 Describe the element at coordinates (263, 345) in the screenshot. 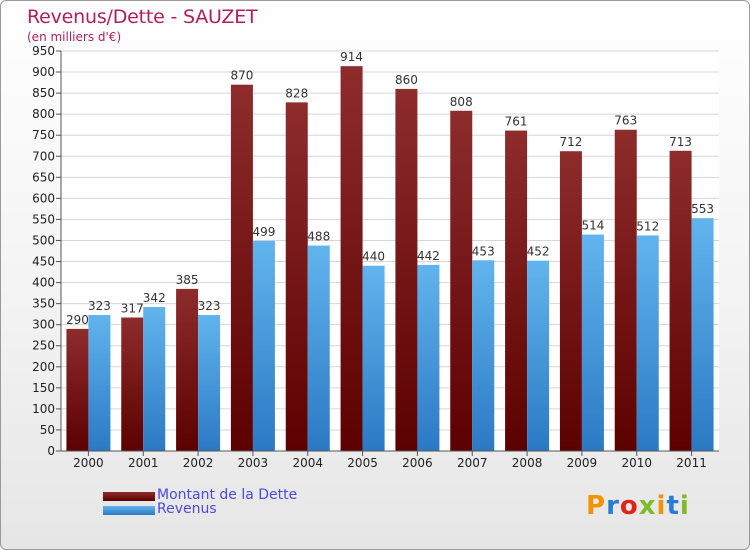

I see `bar-revenus-2003` at that location.